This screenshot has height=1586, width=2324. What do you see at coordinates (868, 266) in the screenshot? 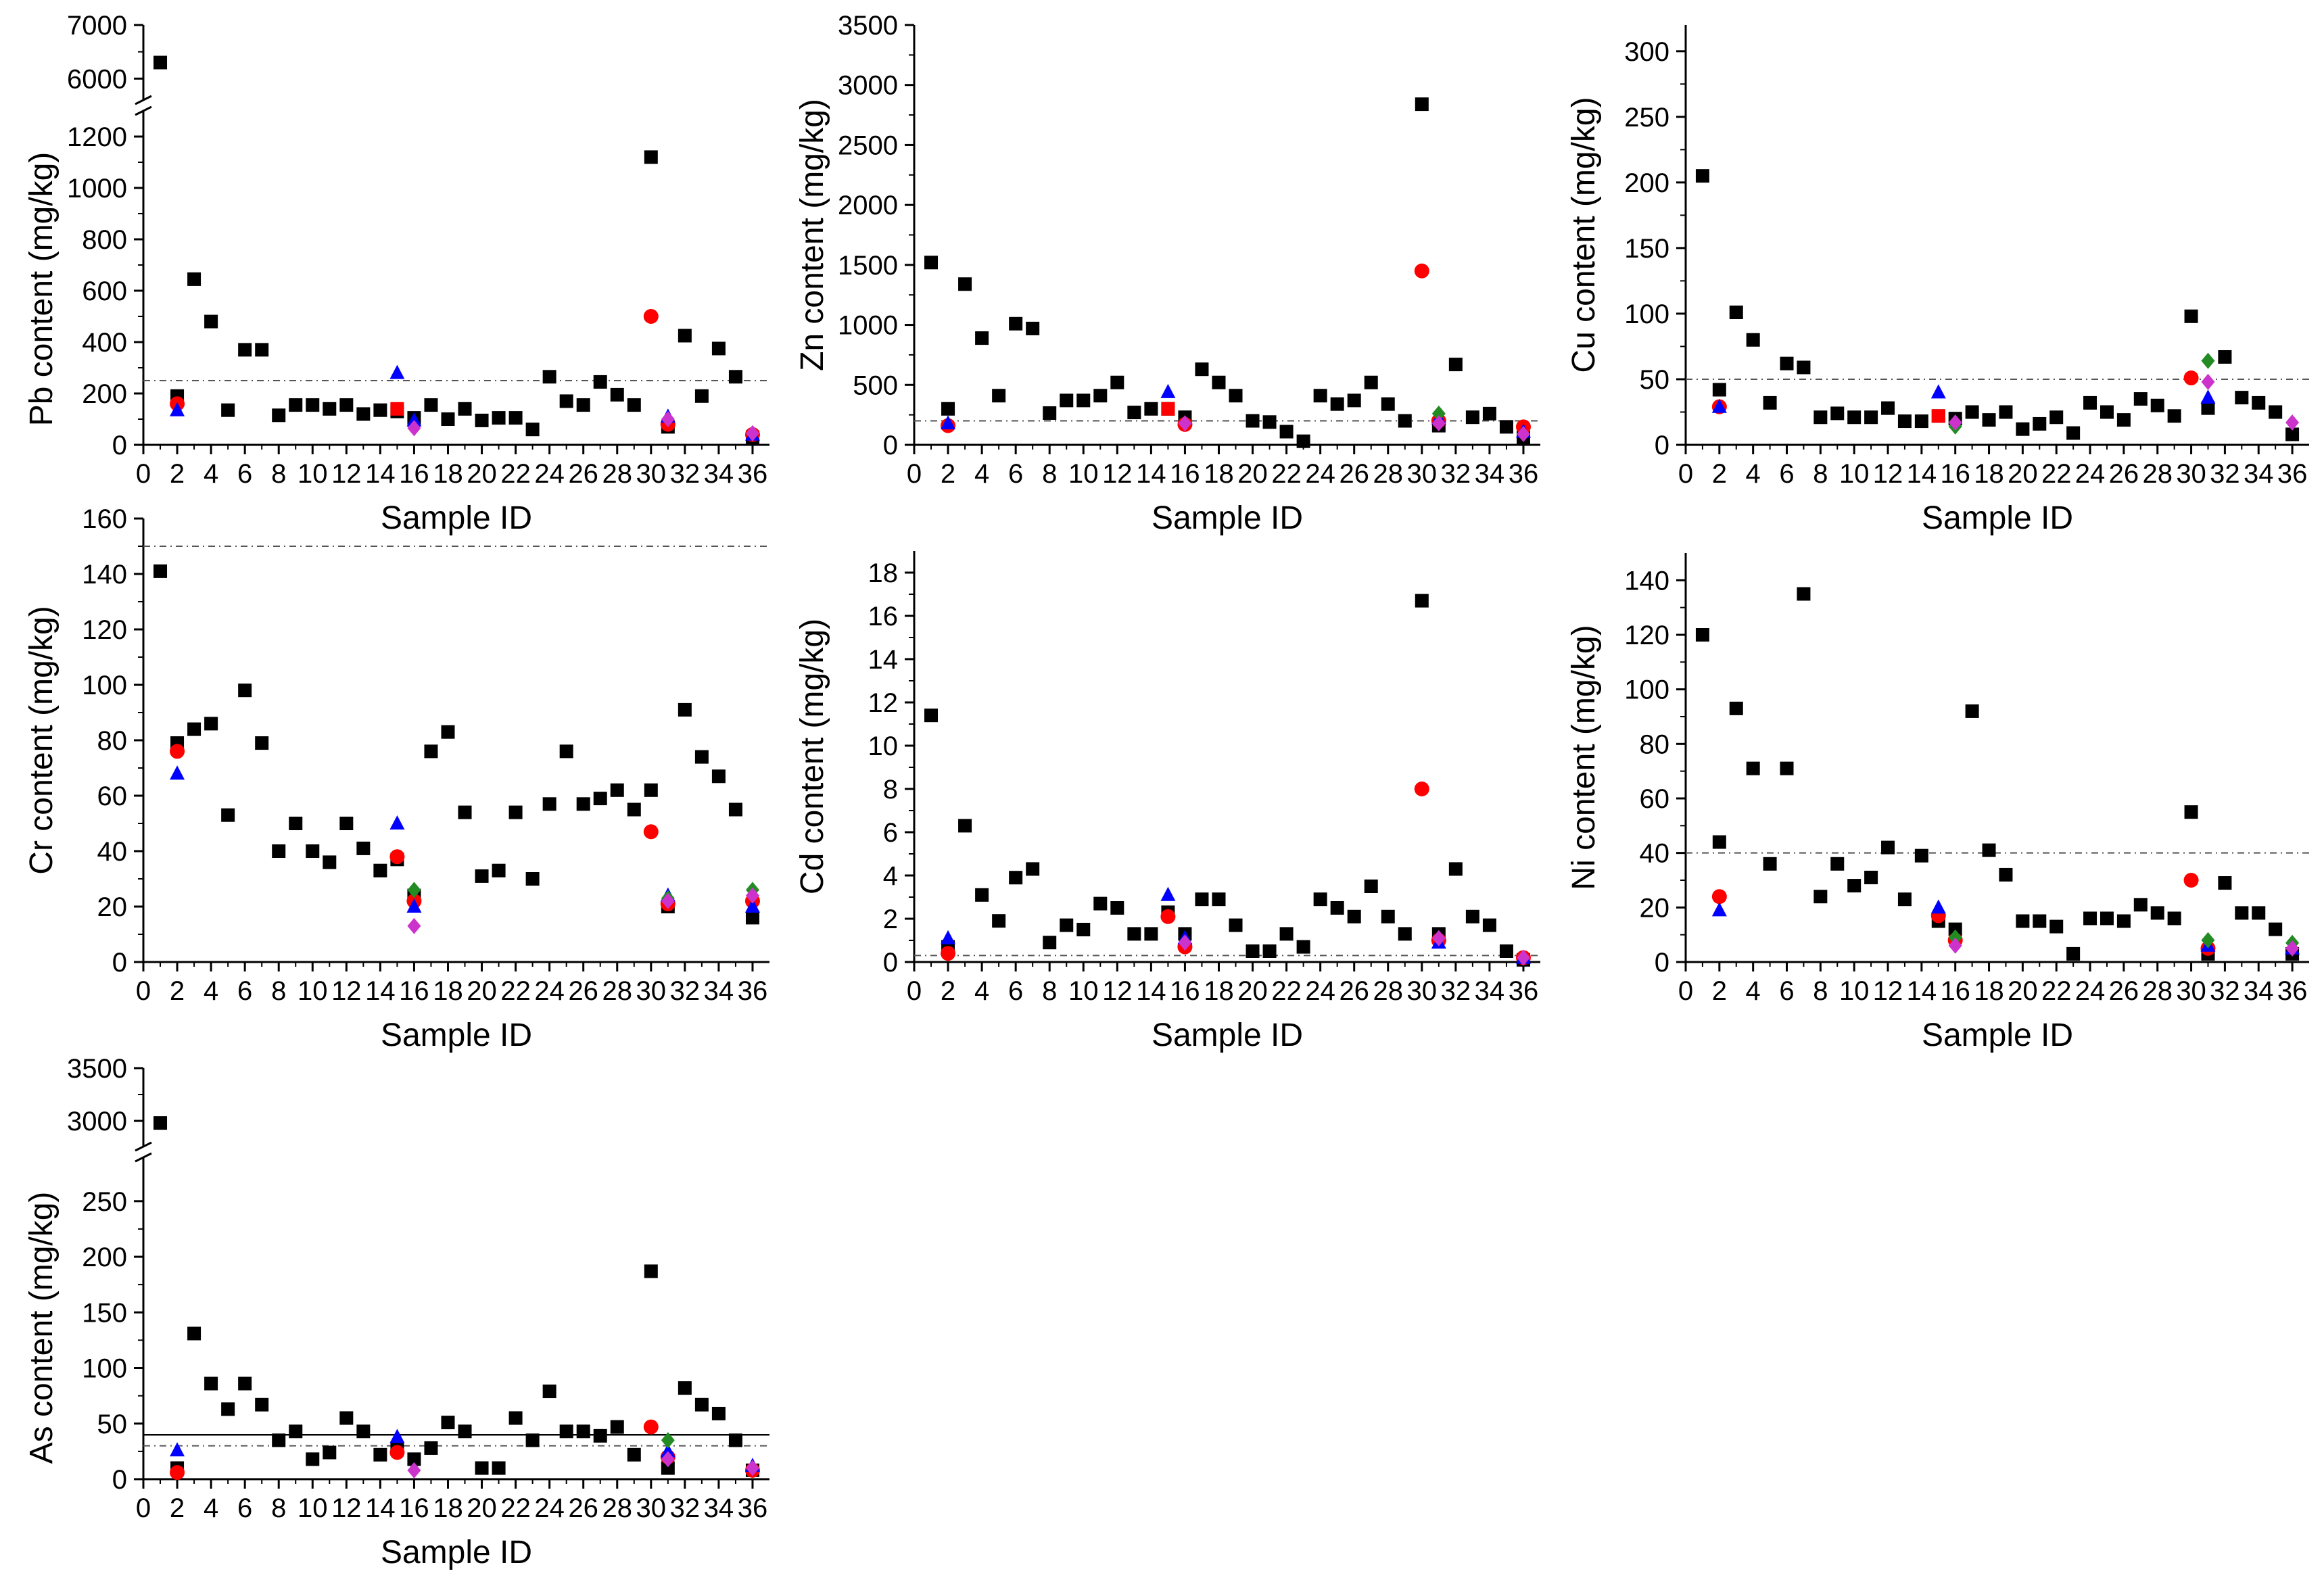
I see `y-tick-label: 1500` at bounding box center [868, 266].